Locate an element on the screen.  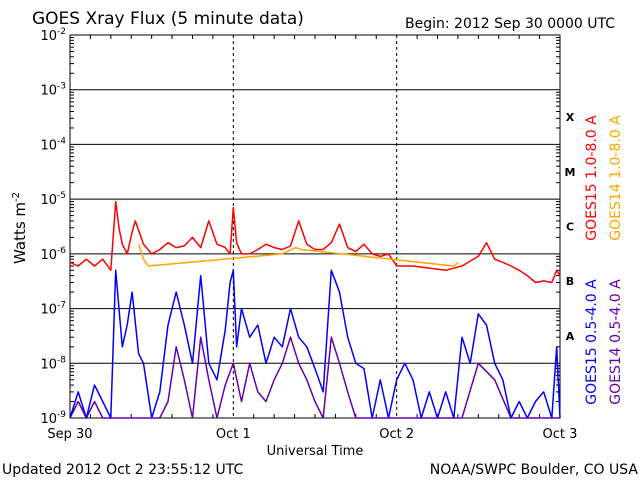
begin-time: Begin: 2012 Sep 30 0000 UTC is located at coordinates (510, 24).